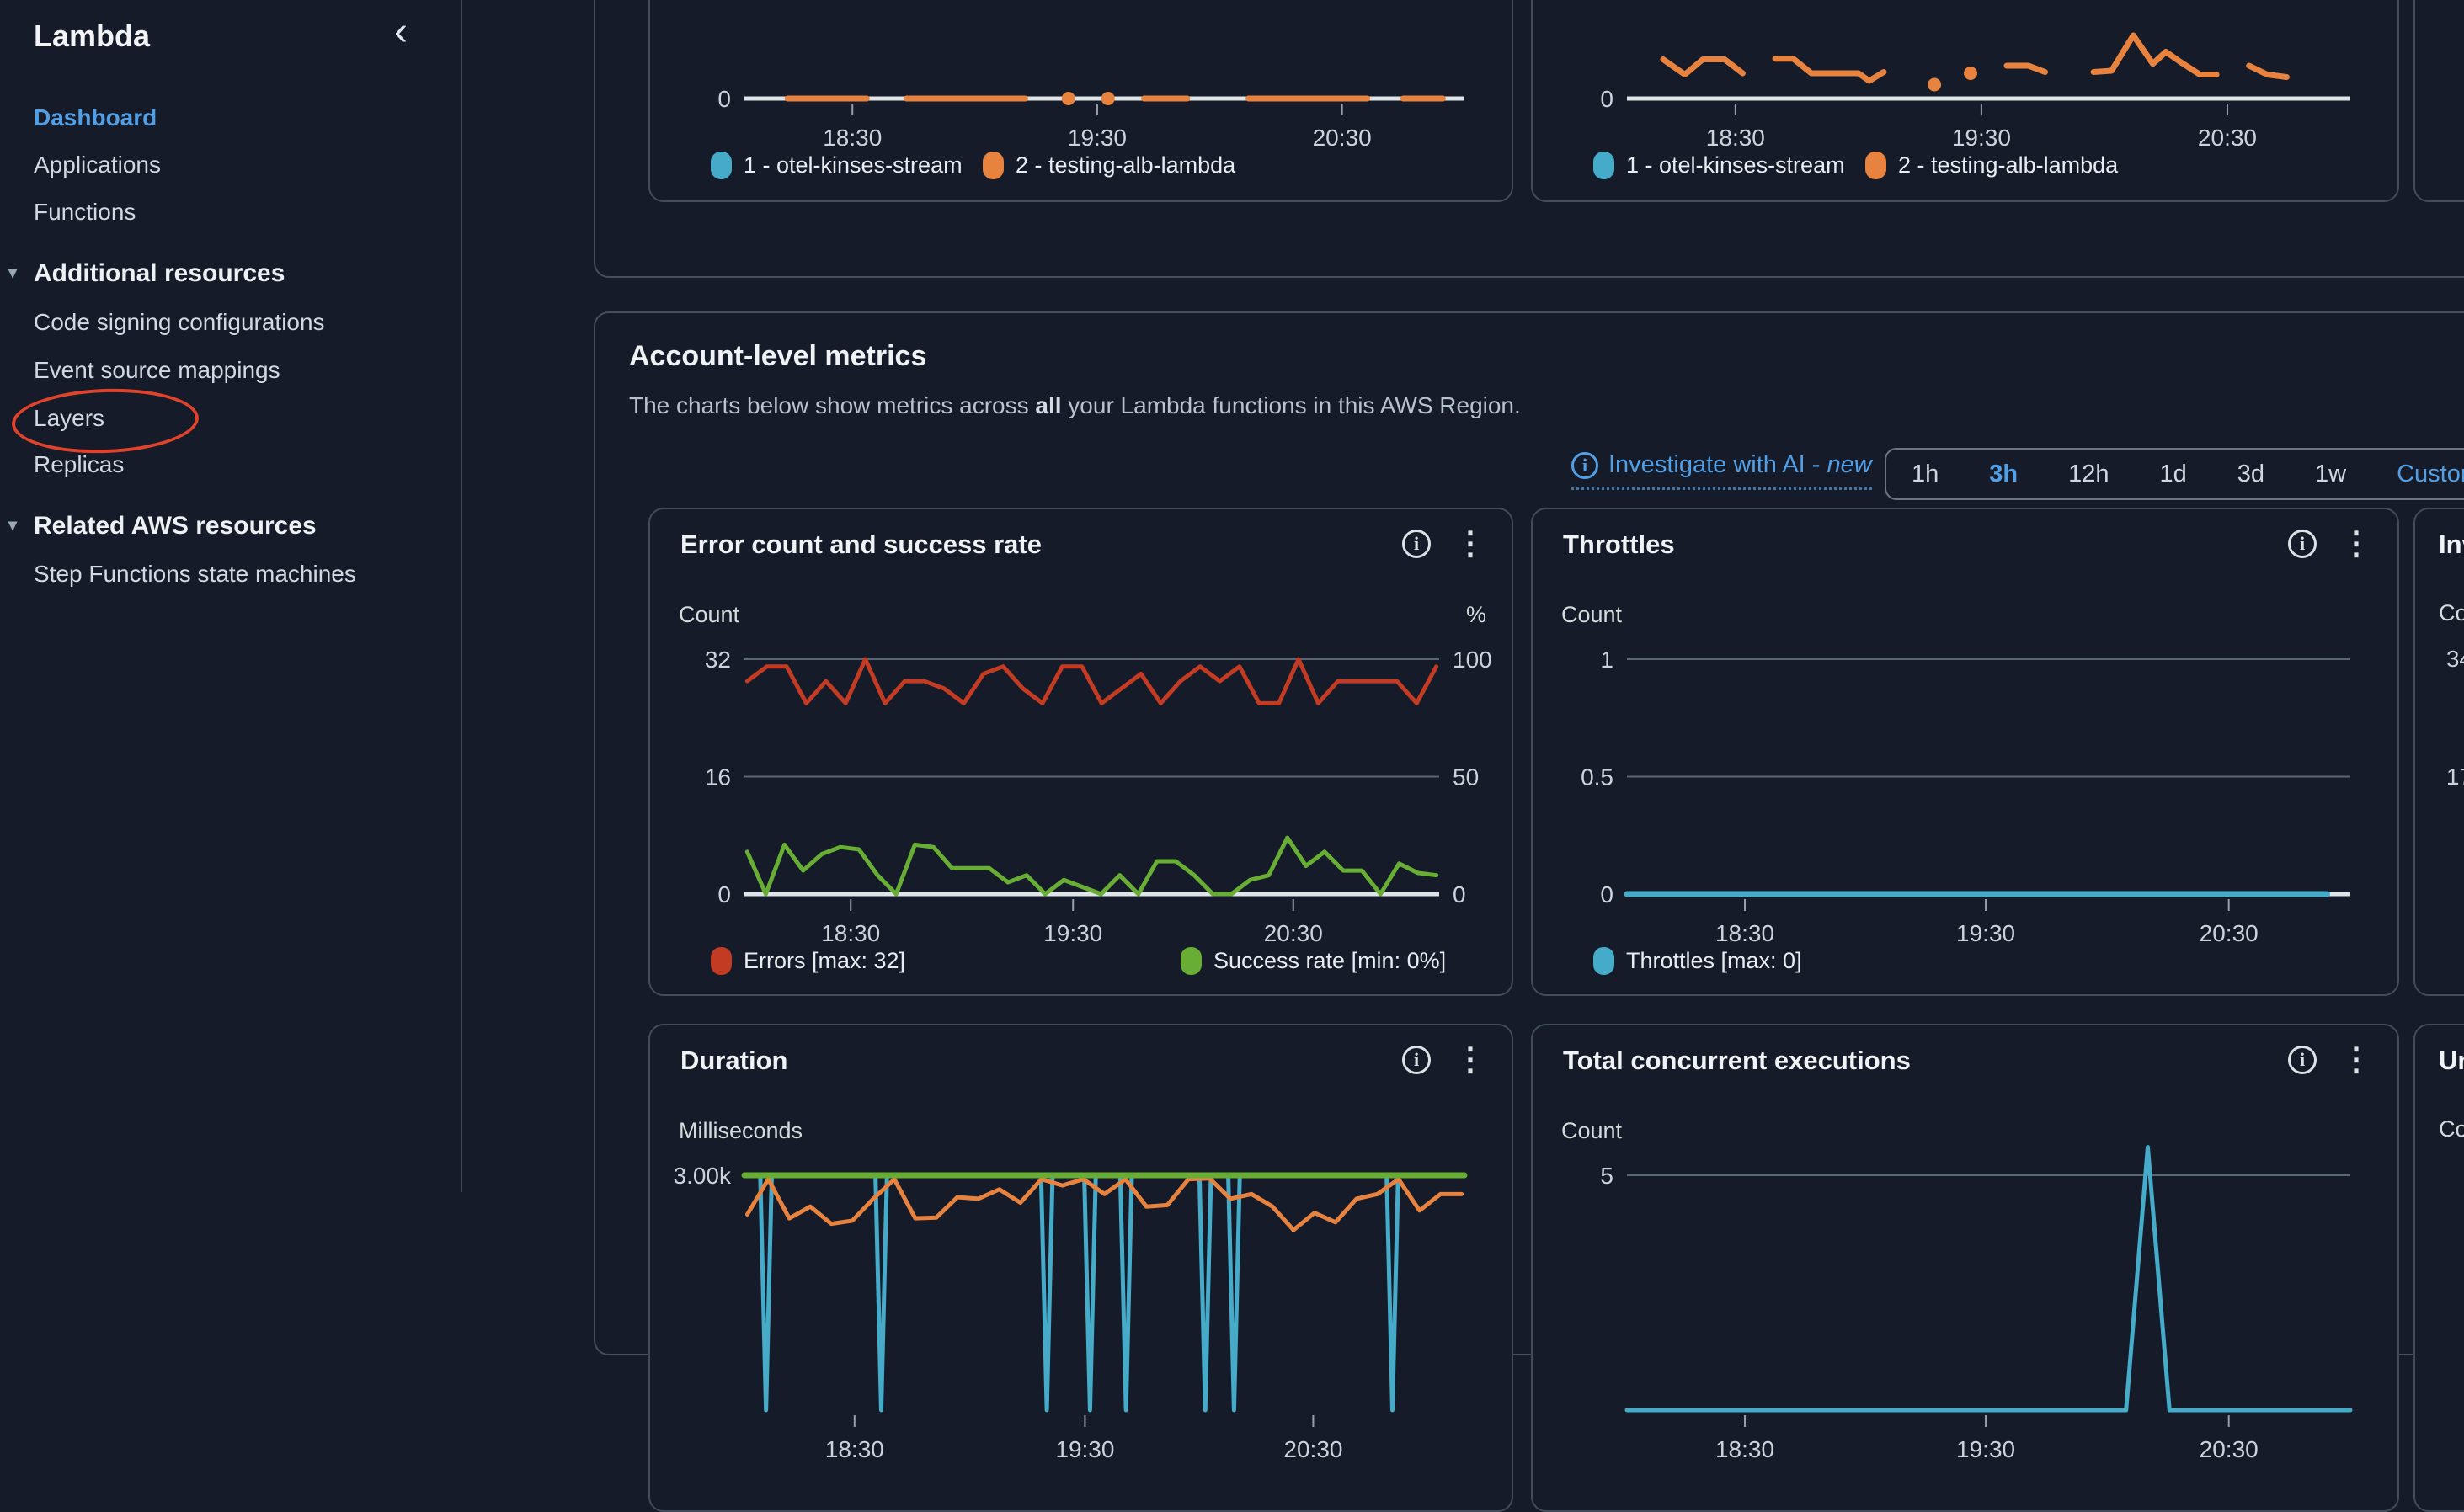  Describe the element at coordinates (1597, 777) in the screenshot. I see `svg-text: 0.5` at that location.